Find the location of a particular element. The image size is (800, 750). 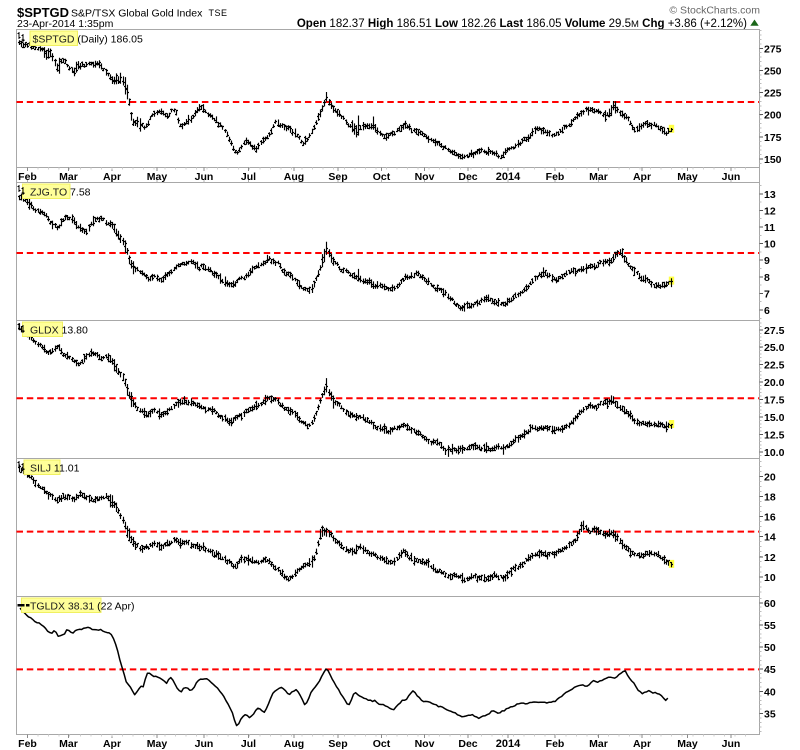

svg-text: ZJG.TO 7.58 is located at coordinates (60, 193).